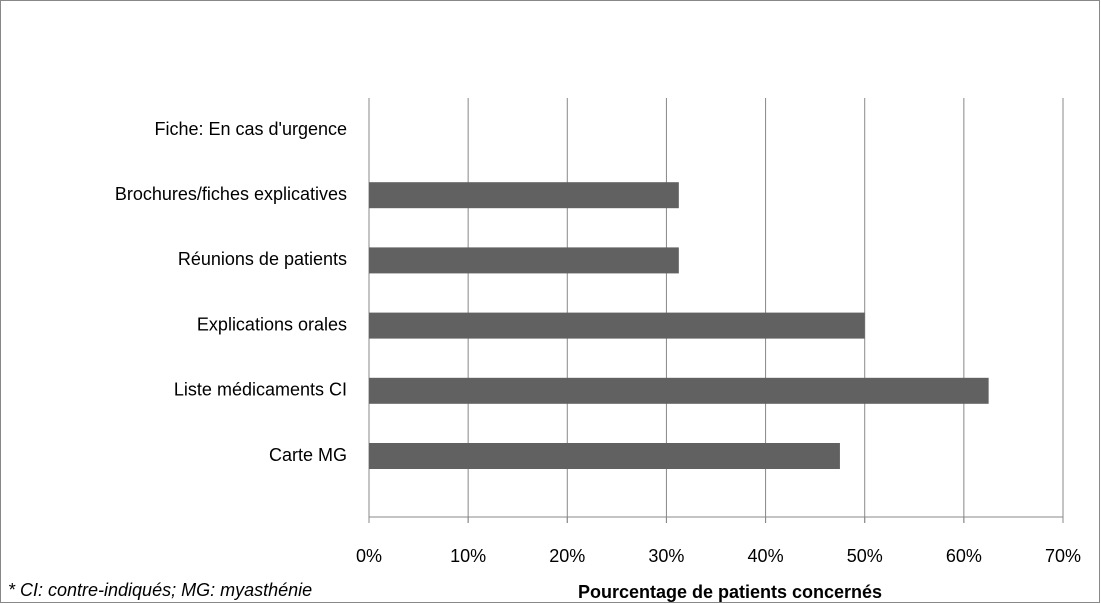  Describe the element at coordinates (964, 556) in the screenshot. I see `x-tick-label: 60%` at that location.